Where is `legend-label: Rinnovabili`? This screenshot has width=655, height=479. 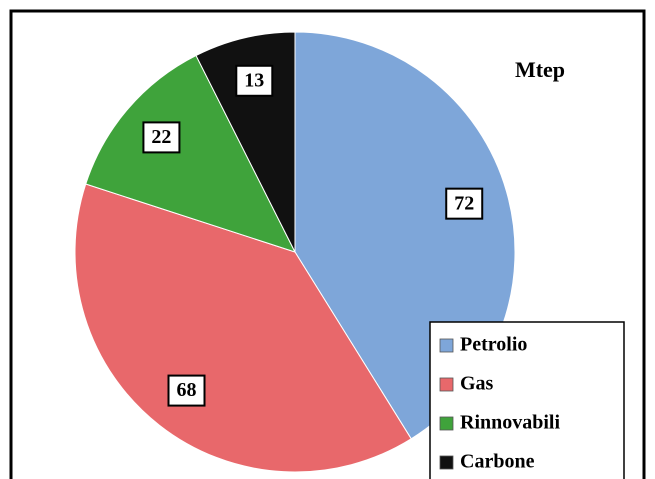 legend-label: Rinnovabili is located at coordinates (510, 423).